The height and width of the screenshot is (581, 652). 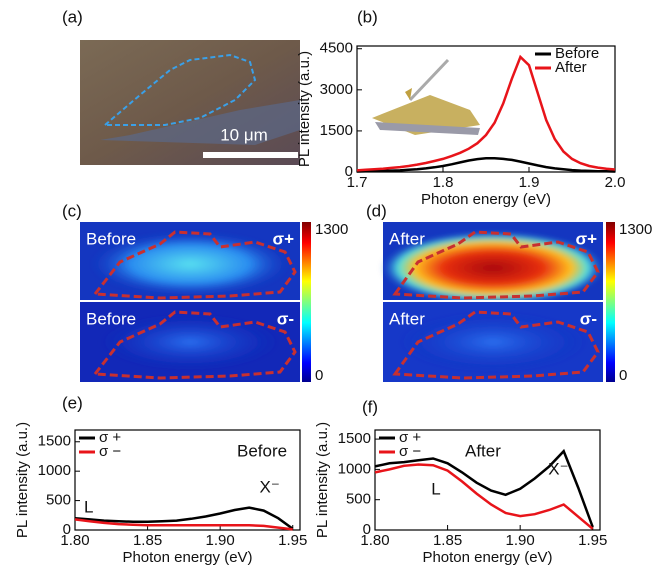 What do you see at coordinates (443, 182) in the screenshot?
I see `x-tick-label: 1.8` at bounding box center [443, 182].